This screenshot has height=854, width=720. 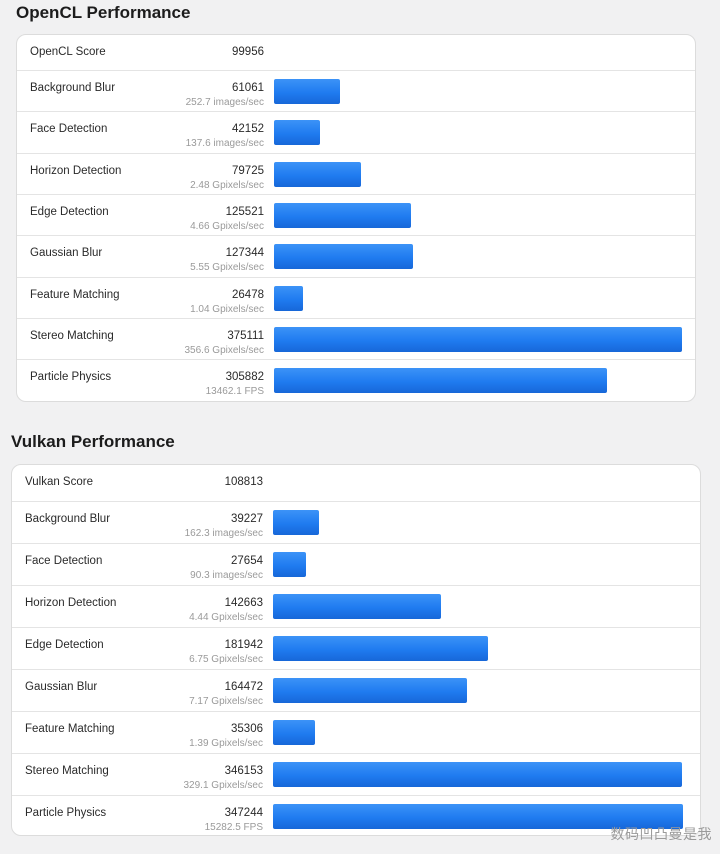 What do you see at coordinates (224, 350) in the screenshot?
I see `benchmark-throughput: 356.6 Gpixels/sec` at bounding box center [224, 350].